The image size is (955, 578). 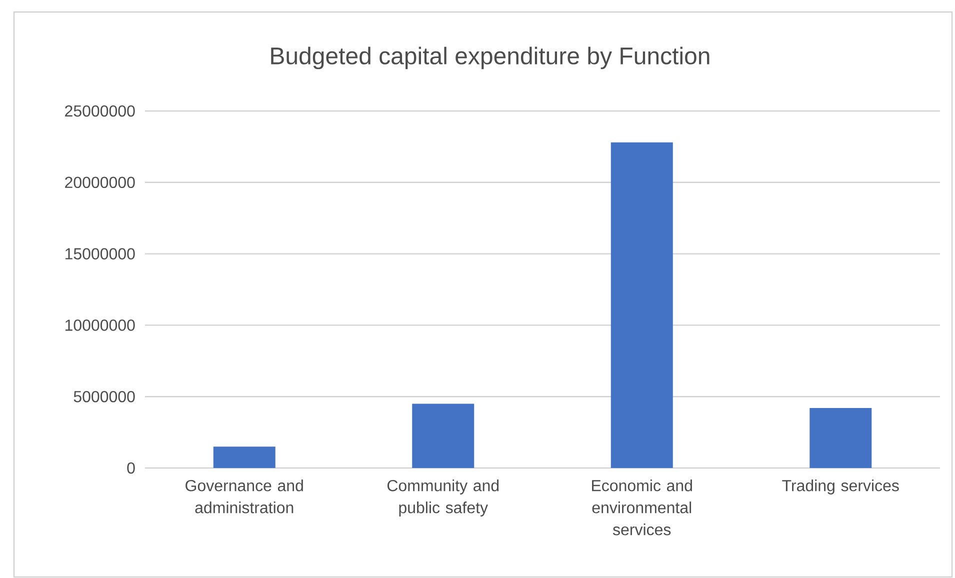 I want to click on y-tick-label: 15000000, so click(x=100, y=254).